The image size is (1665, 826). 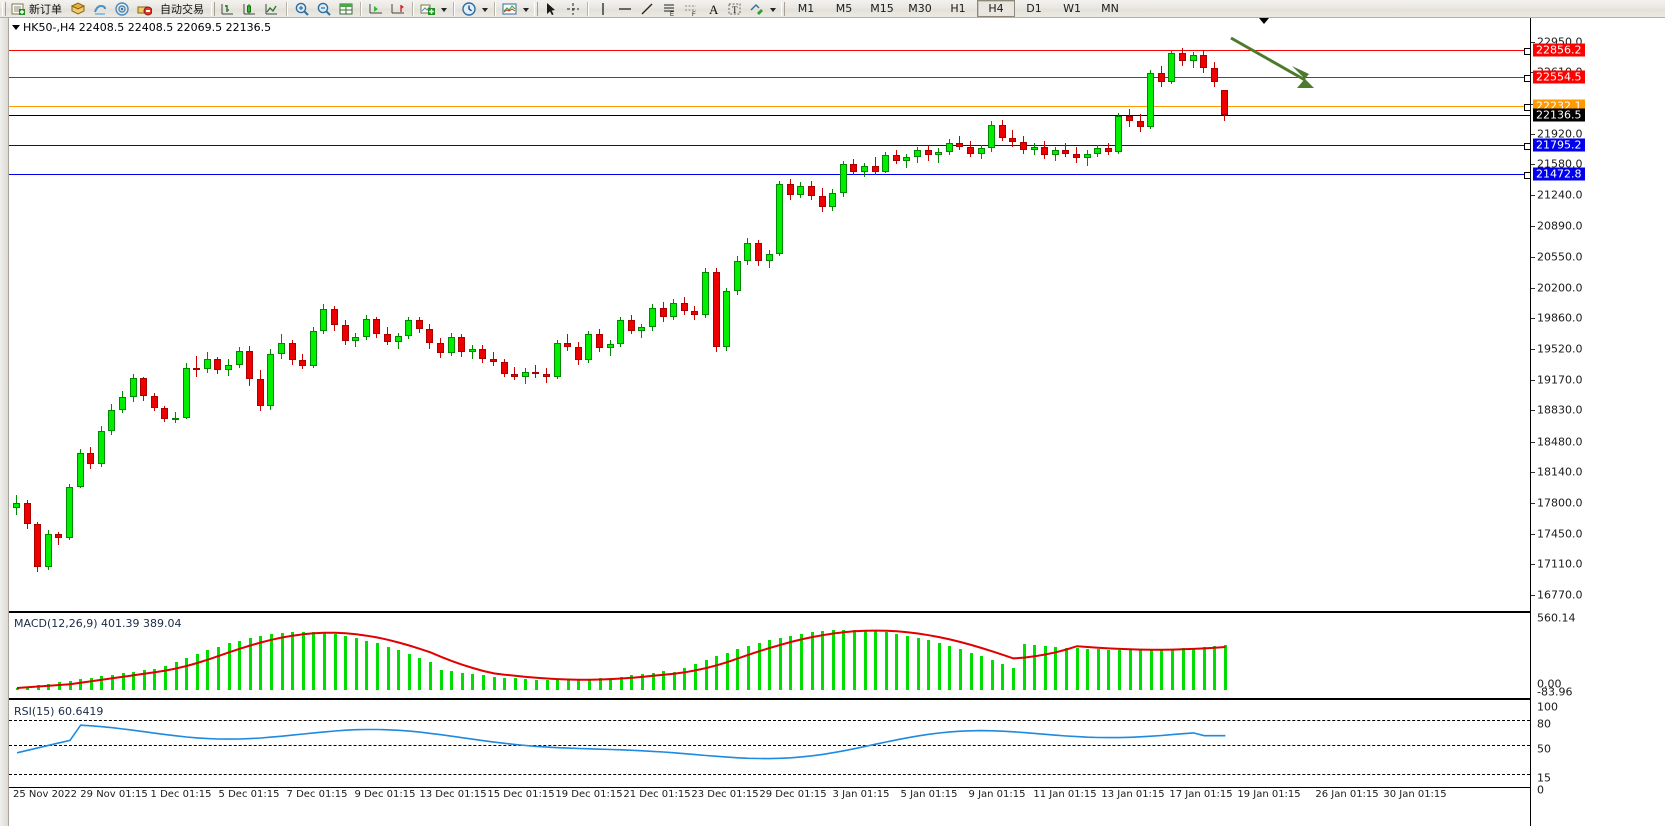 I want to click on timeframe-button-m1: M1, so click(x=806, y=8).